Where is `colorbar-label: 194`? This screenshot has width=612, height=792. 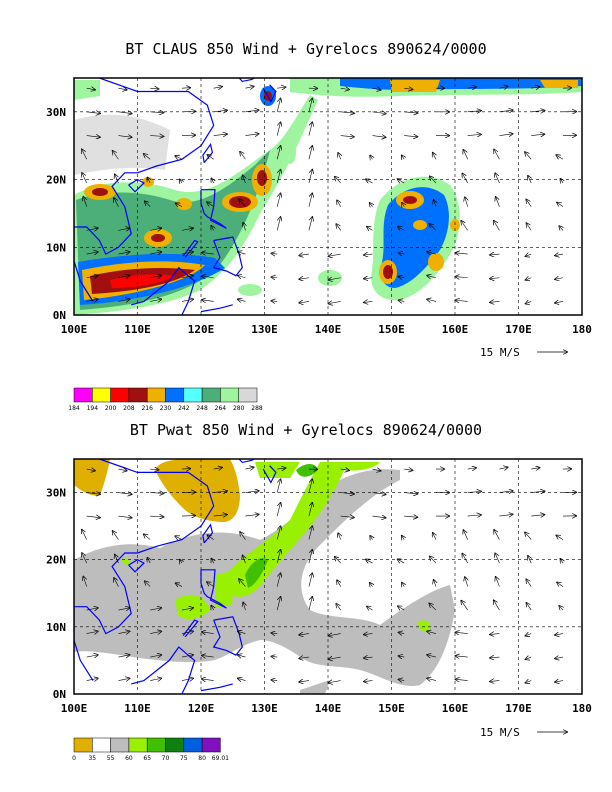
colorbar-label: 194 is located at coordinates (93, 408).